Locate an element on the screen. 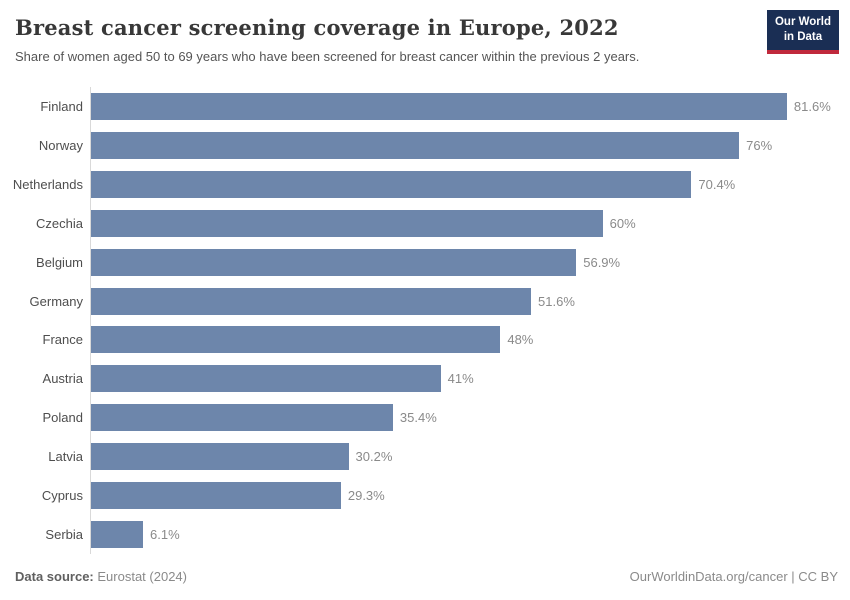  country-label: France is located at coordinates (62, 340).